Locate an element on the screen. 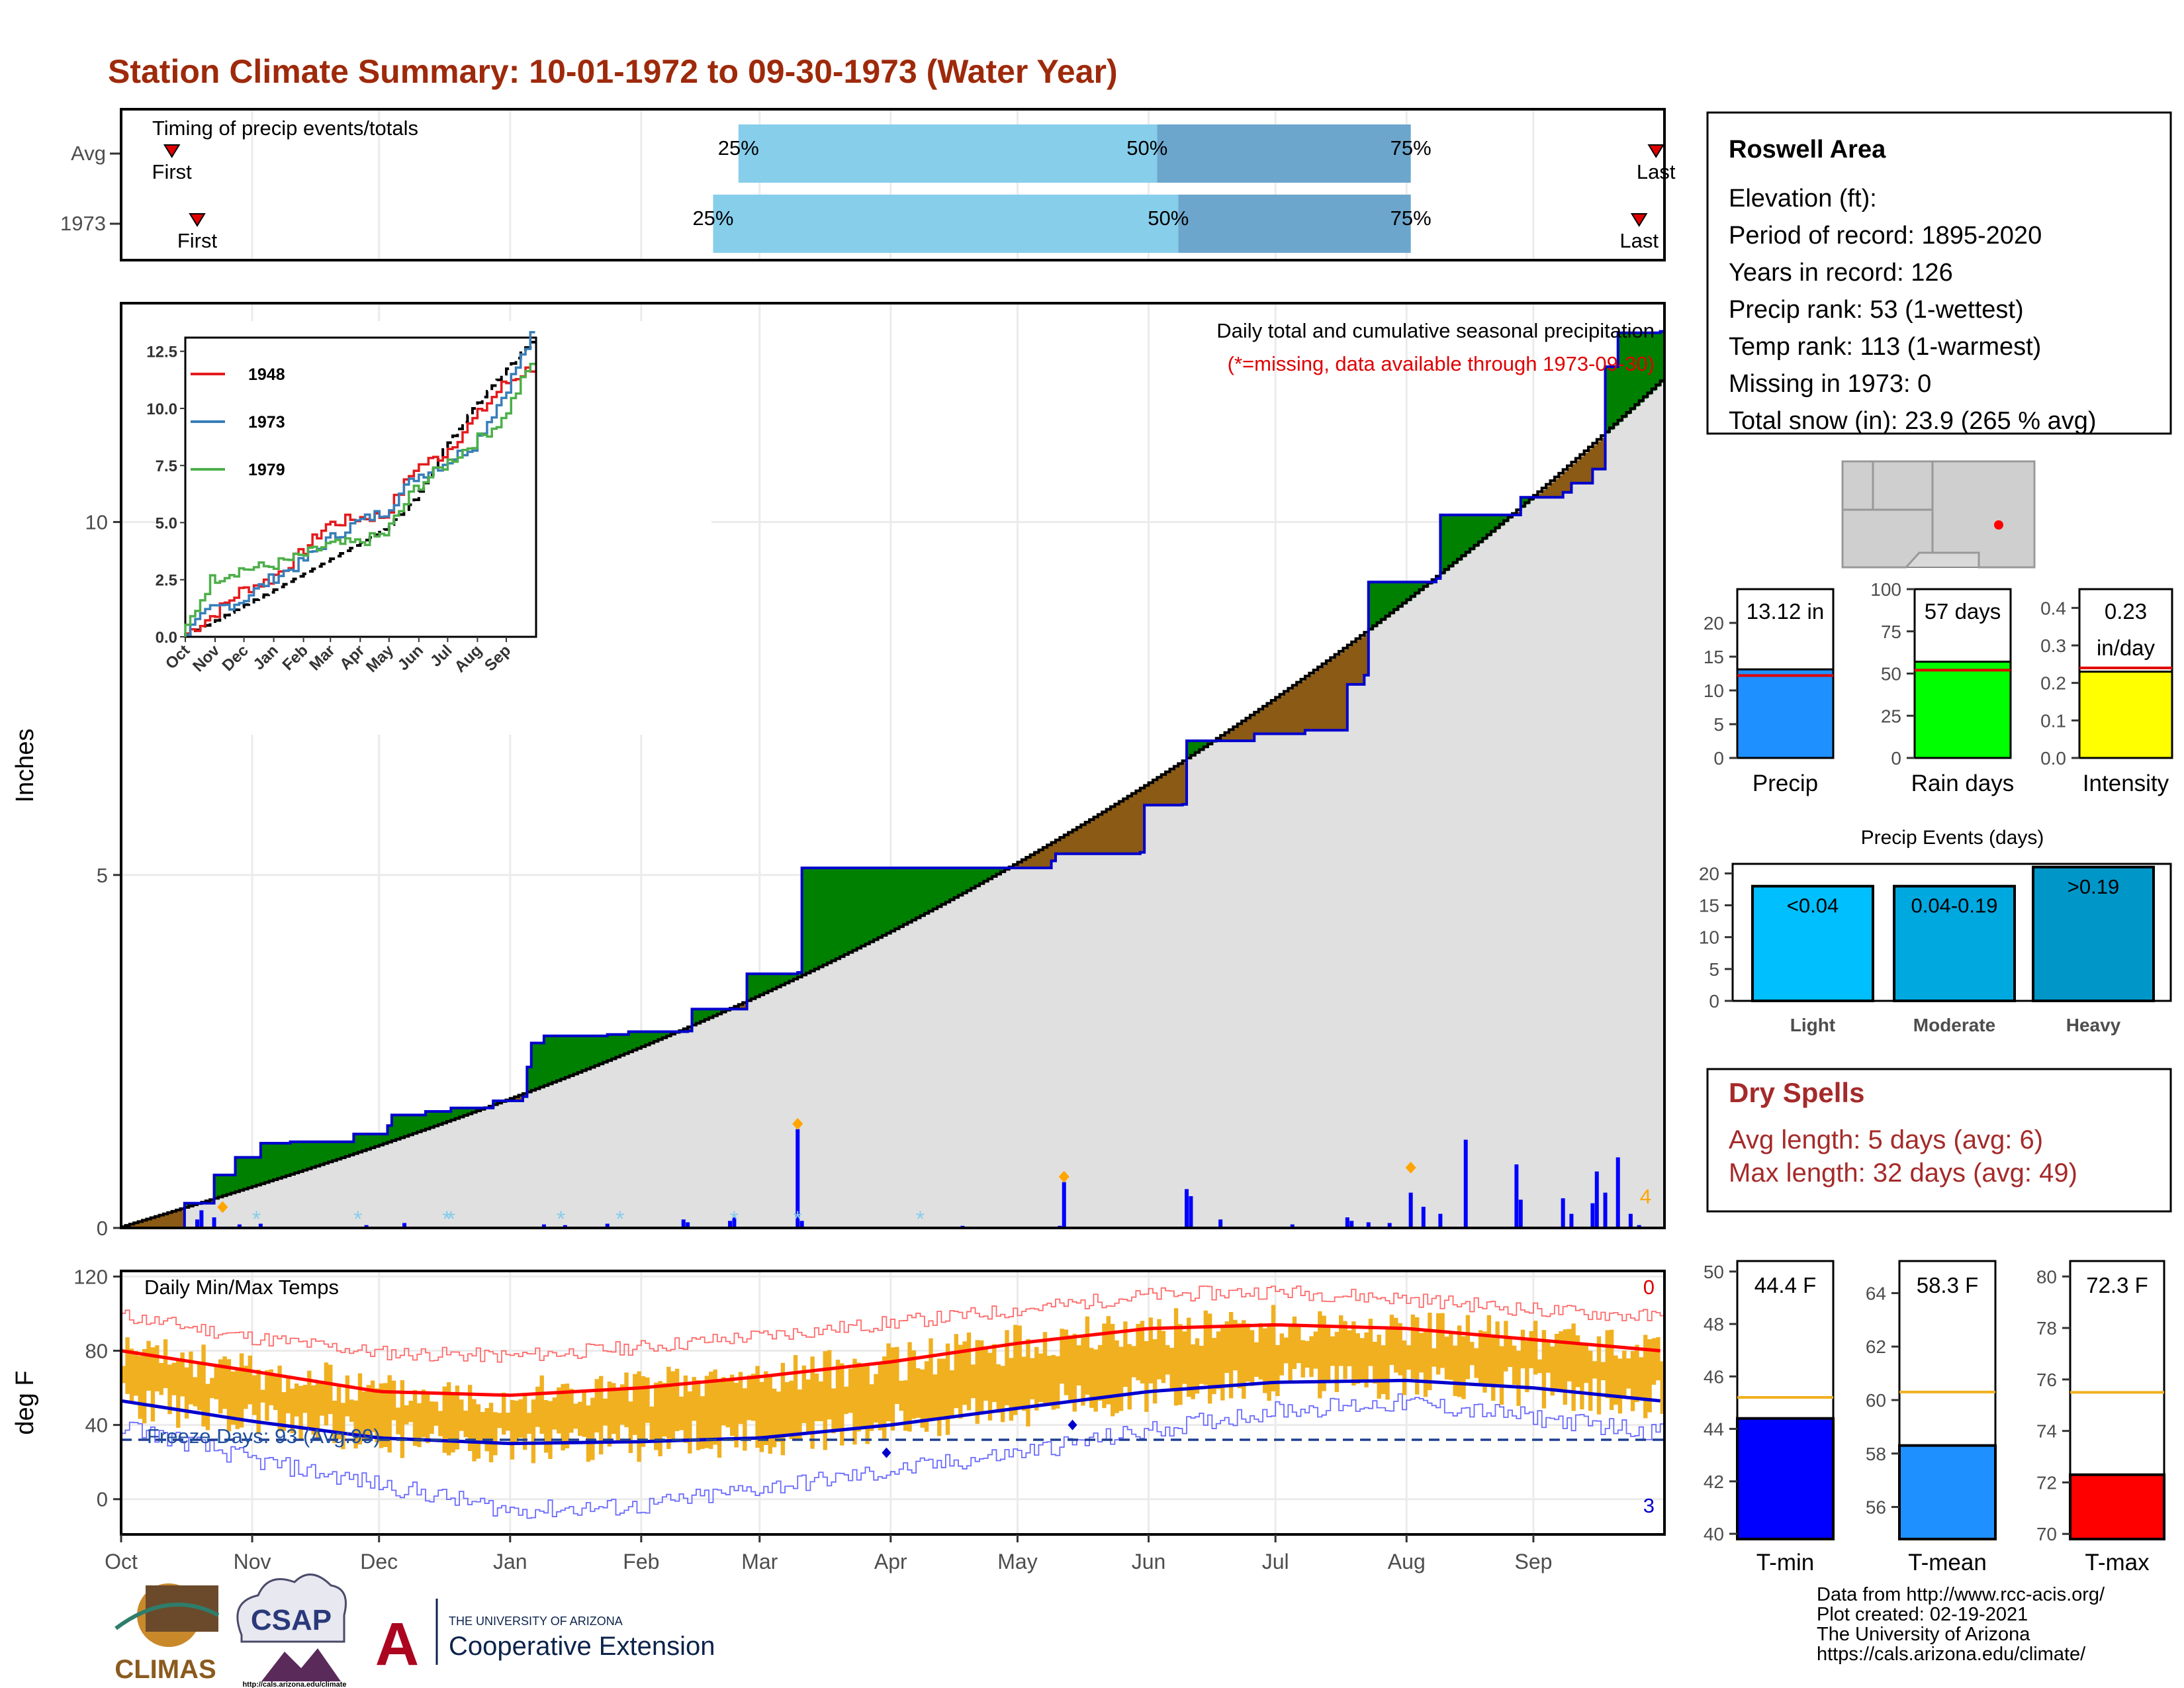  temp-bar-tick-label: 58 is located at coordinates (1876, 1454).